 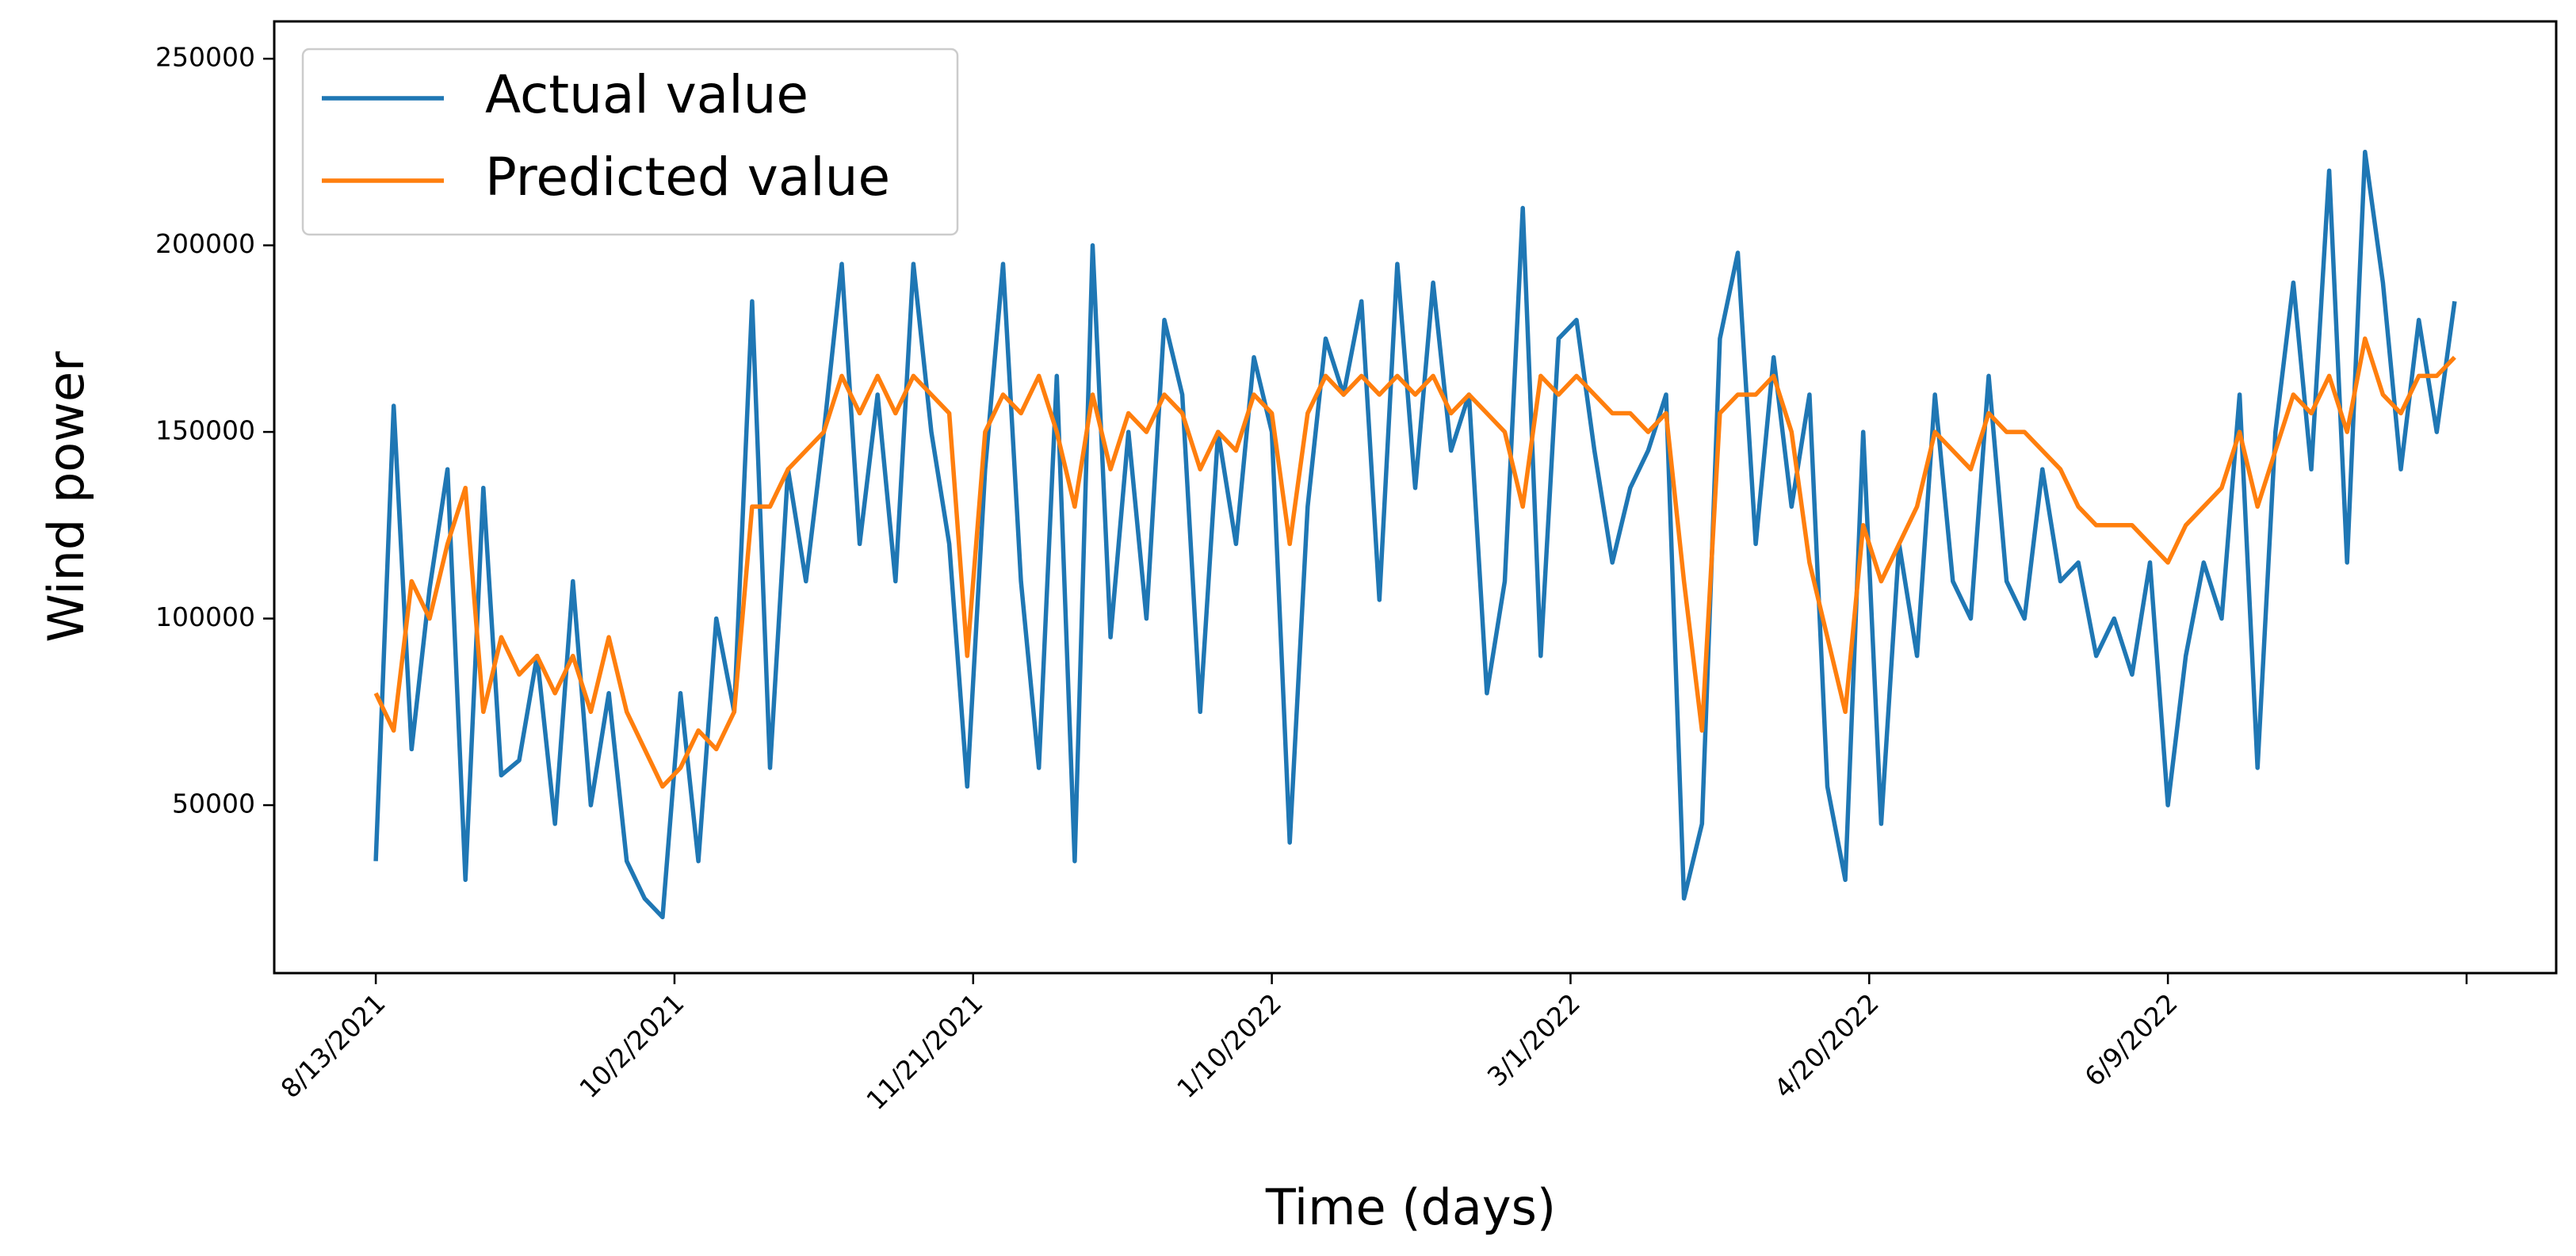 What do you see at coordinates (1533, 1040) in the screenshot?
I see `x-tick-label: 3/1/2022` at bounding box center [1533, 1040].